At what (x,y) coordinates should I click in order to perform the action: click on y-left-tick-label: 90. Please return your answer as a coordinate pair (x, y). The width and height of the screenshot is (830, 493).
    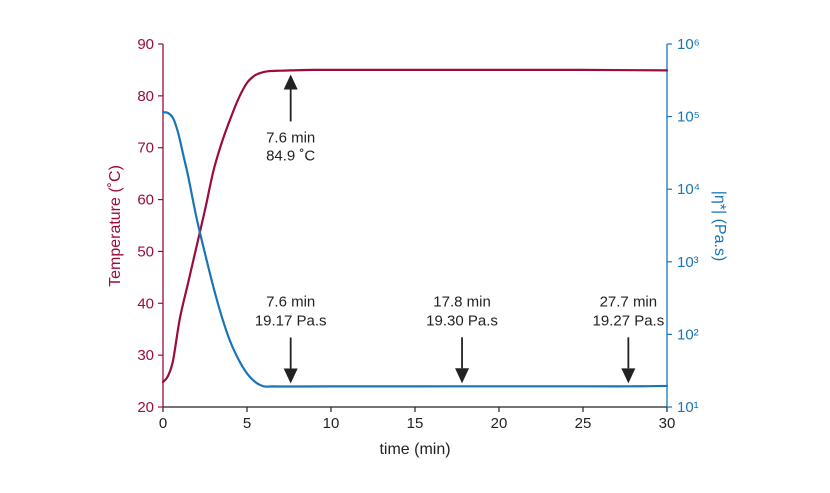
    Looking at the image, I should click on (145, 44).